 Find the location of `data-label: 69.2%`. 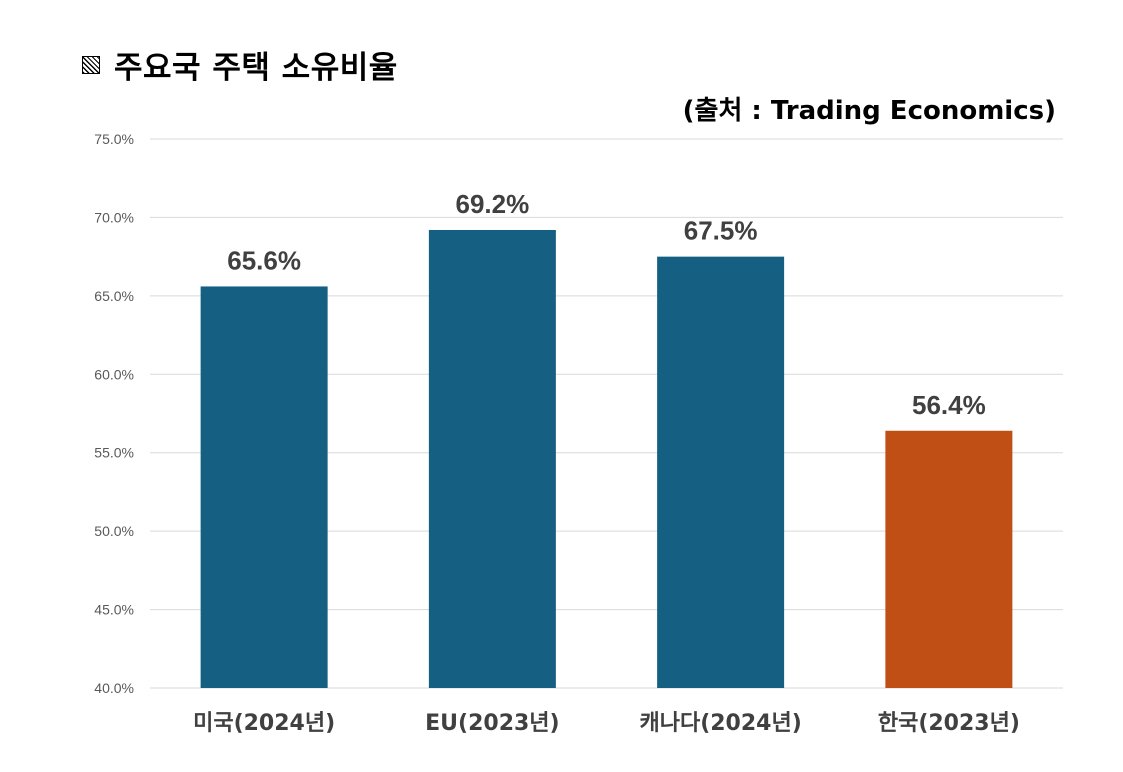

data-label: 69.2% is located at coordinates (493, 204).